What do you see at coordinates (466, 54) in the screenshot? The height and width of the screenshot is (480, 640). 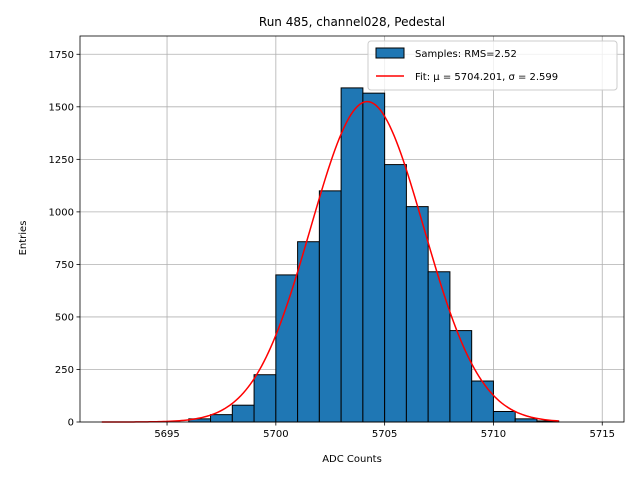 I see `legend-samples-label: Samples: RMS=2.52` at bounding box center [466, 54].